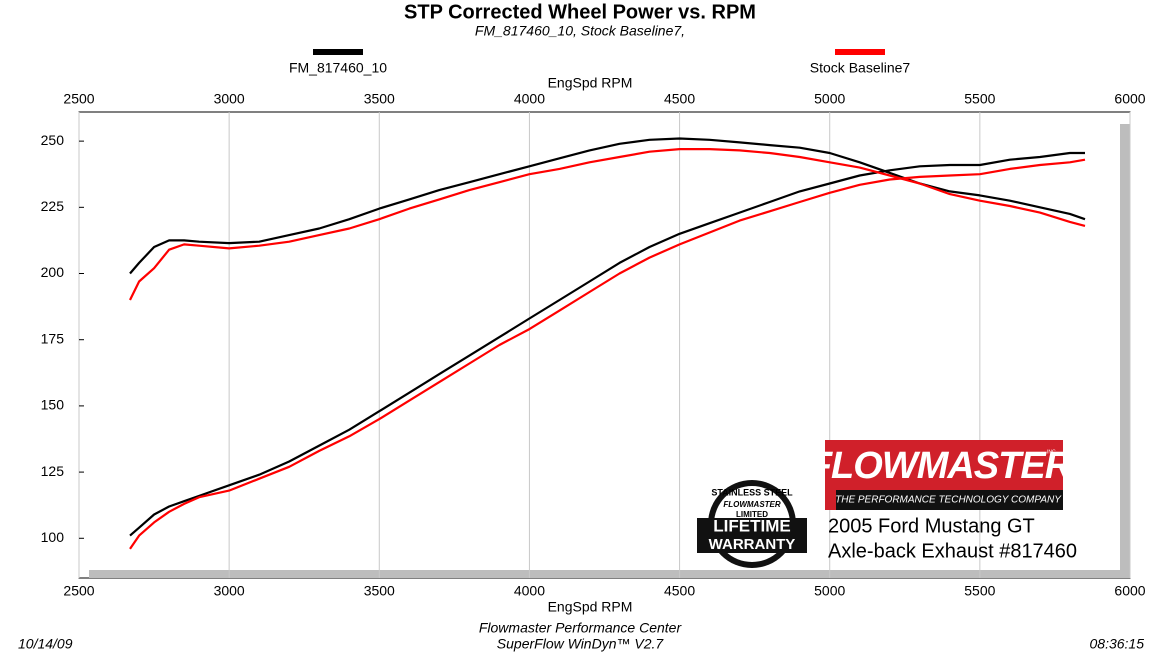 The width and height of the screenshot is (1160, 653). Describe the element at coordinates (53, 338) in the screenshot. I see `y-tick-label: 175` at that location.